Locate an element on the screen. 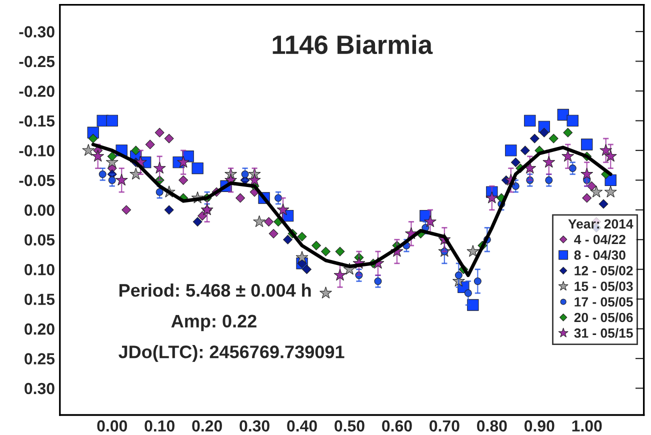 This screenshot has height=435, width=651. y-tick-label: 0.10 is located at coordinates (39, 270).